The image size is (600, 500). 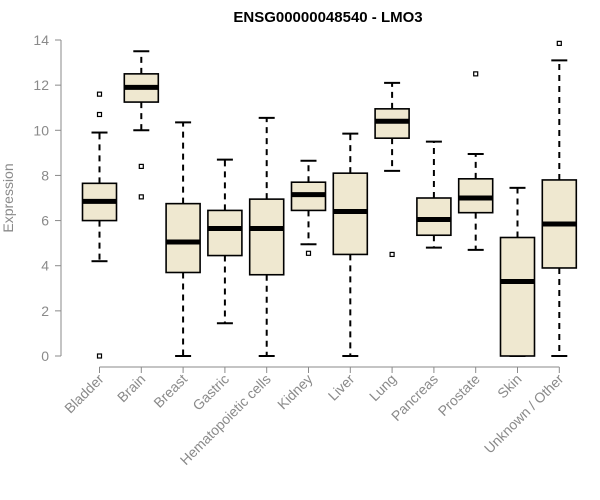 I want to click on y-tick-label: 8, so click(x=45, y=175).